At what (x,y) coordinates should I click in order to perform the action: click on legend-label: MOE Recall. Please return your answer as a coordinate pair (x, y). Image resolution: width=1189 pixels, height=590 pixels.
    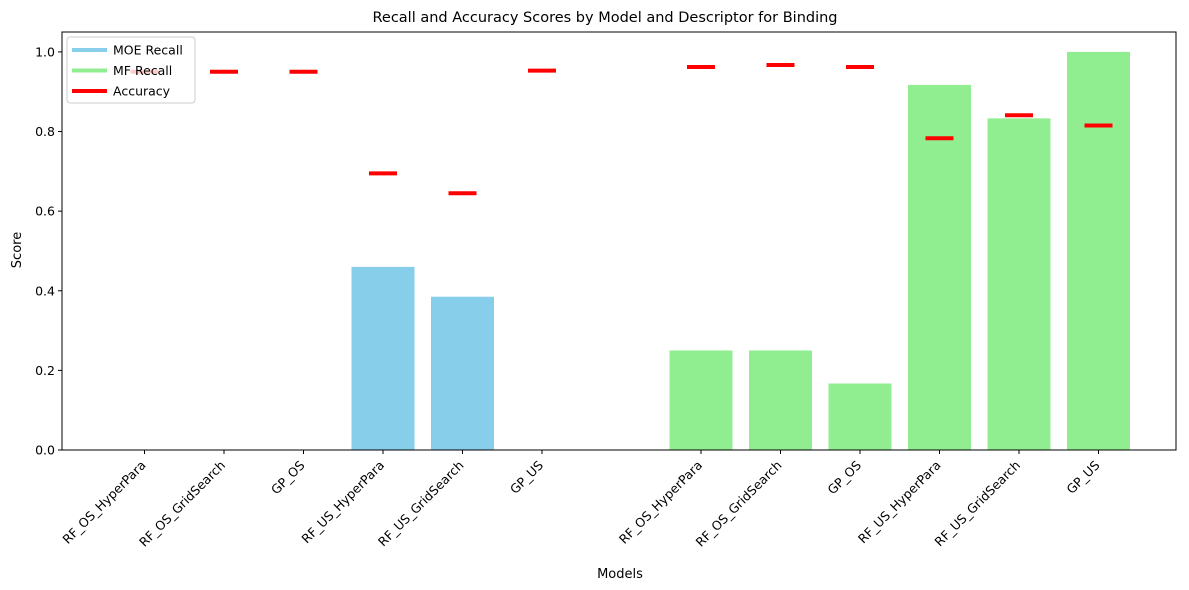
    Looking at the image, I should click on (148, 50).